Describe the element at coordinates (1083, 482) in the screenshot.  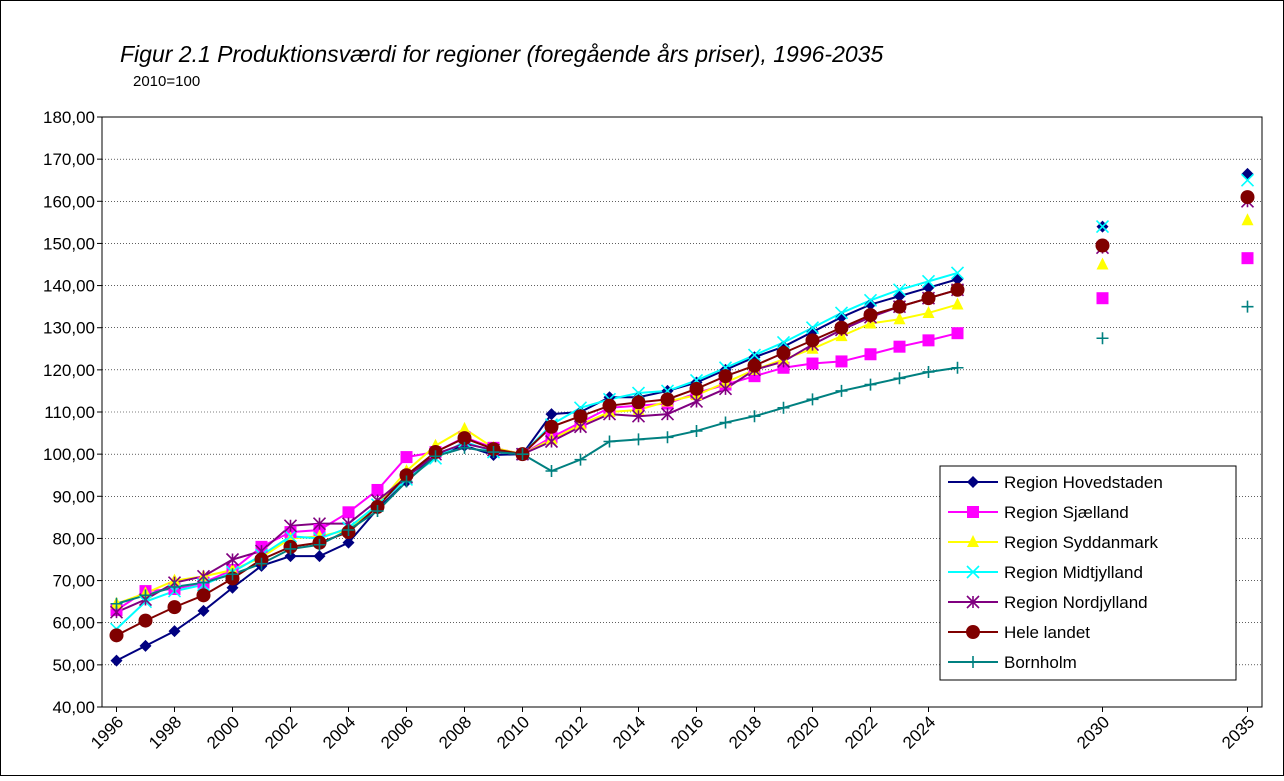
I see `legend-label: Region Hovedstaden` at that location.